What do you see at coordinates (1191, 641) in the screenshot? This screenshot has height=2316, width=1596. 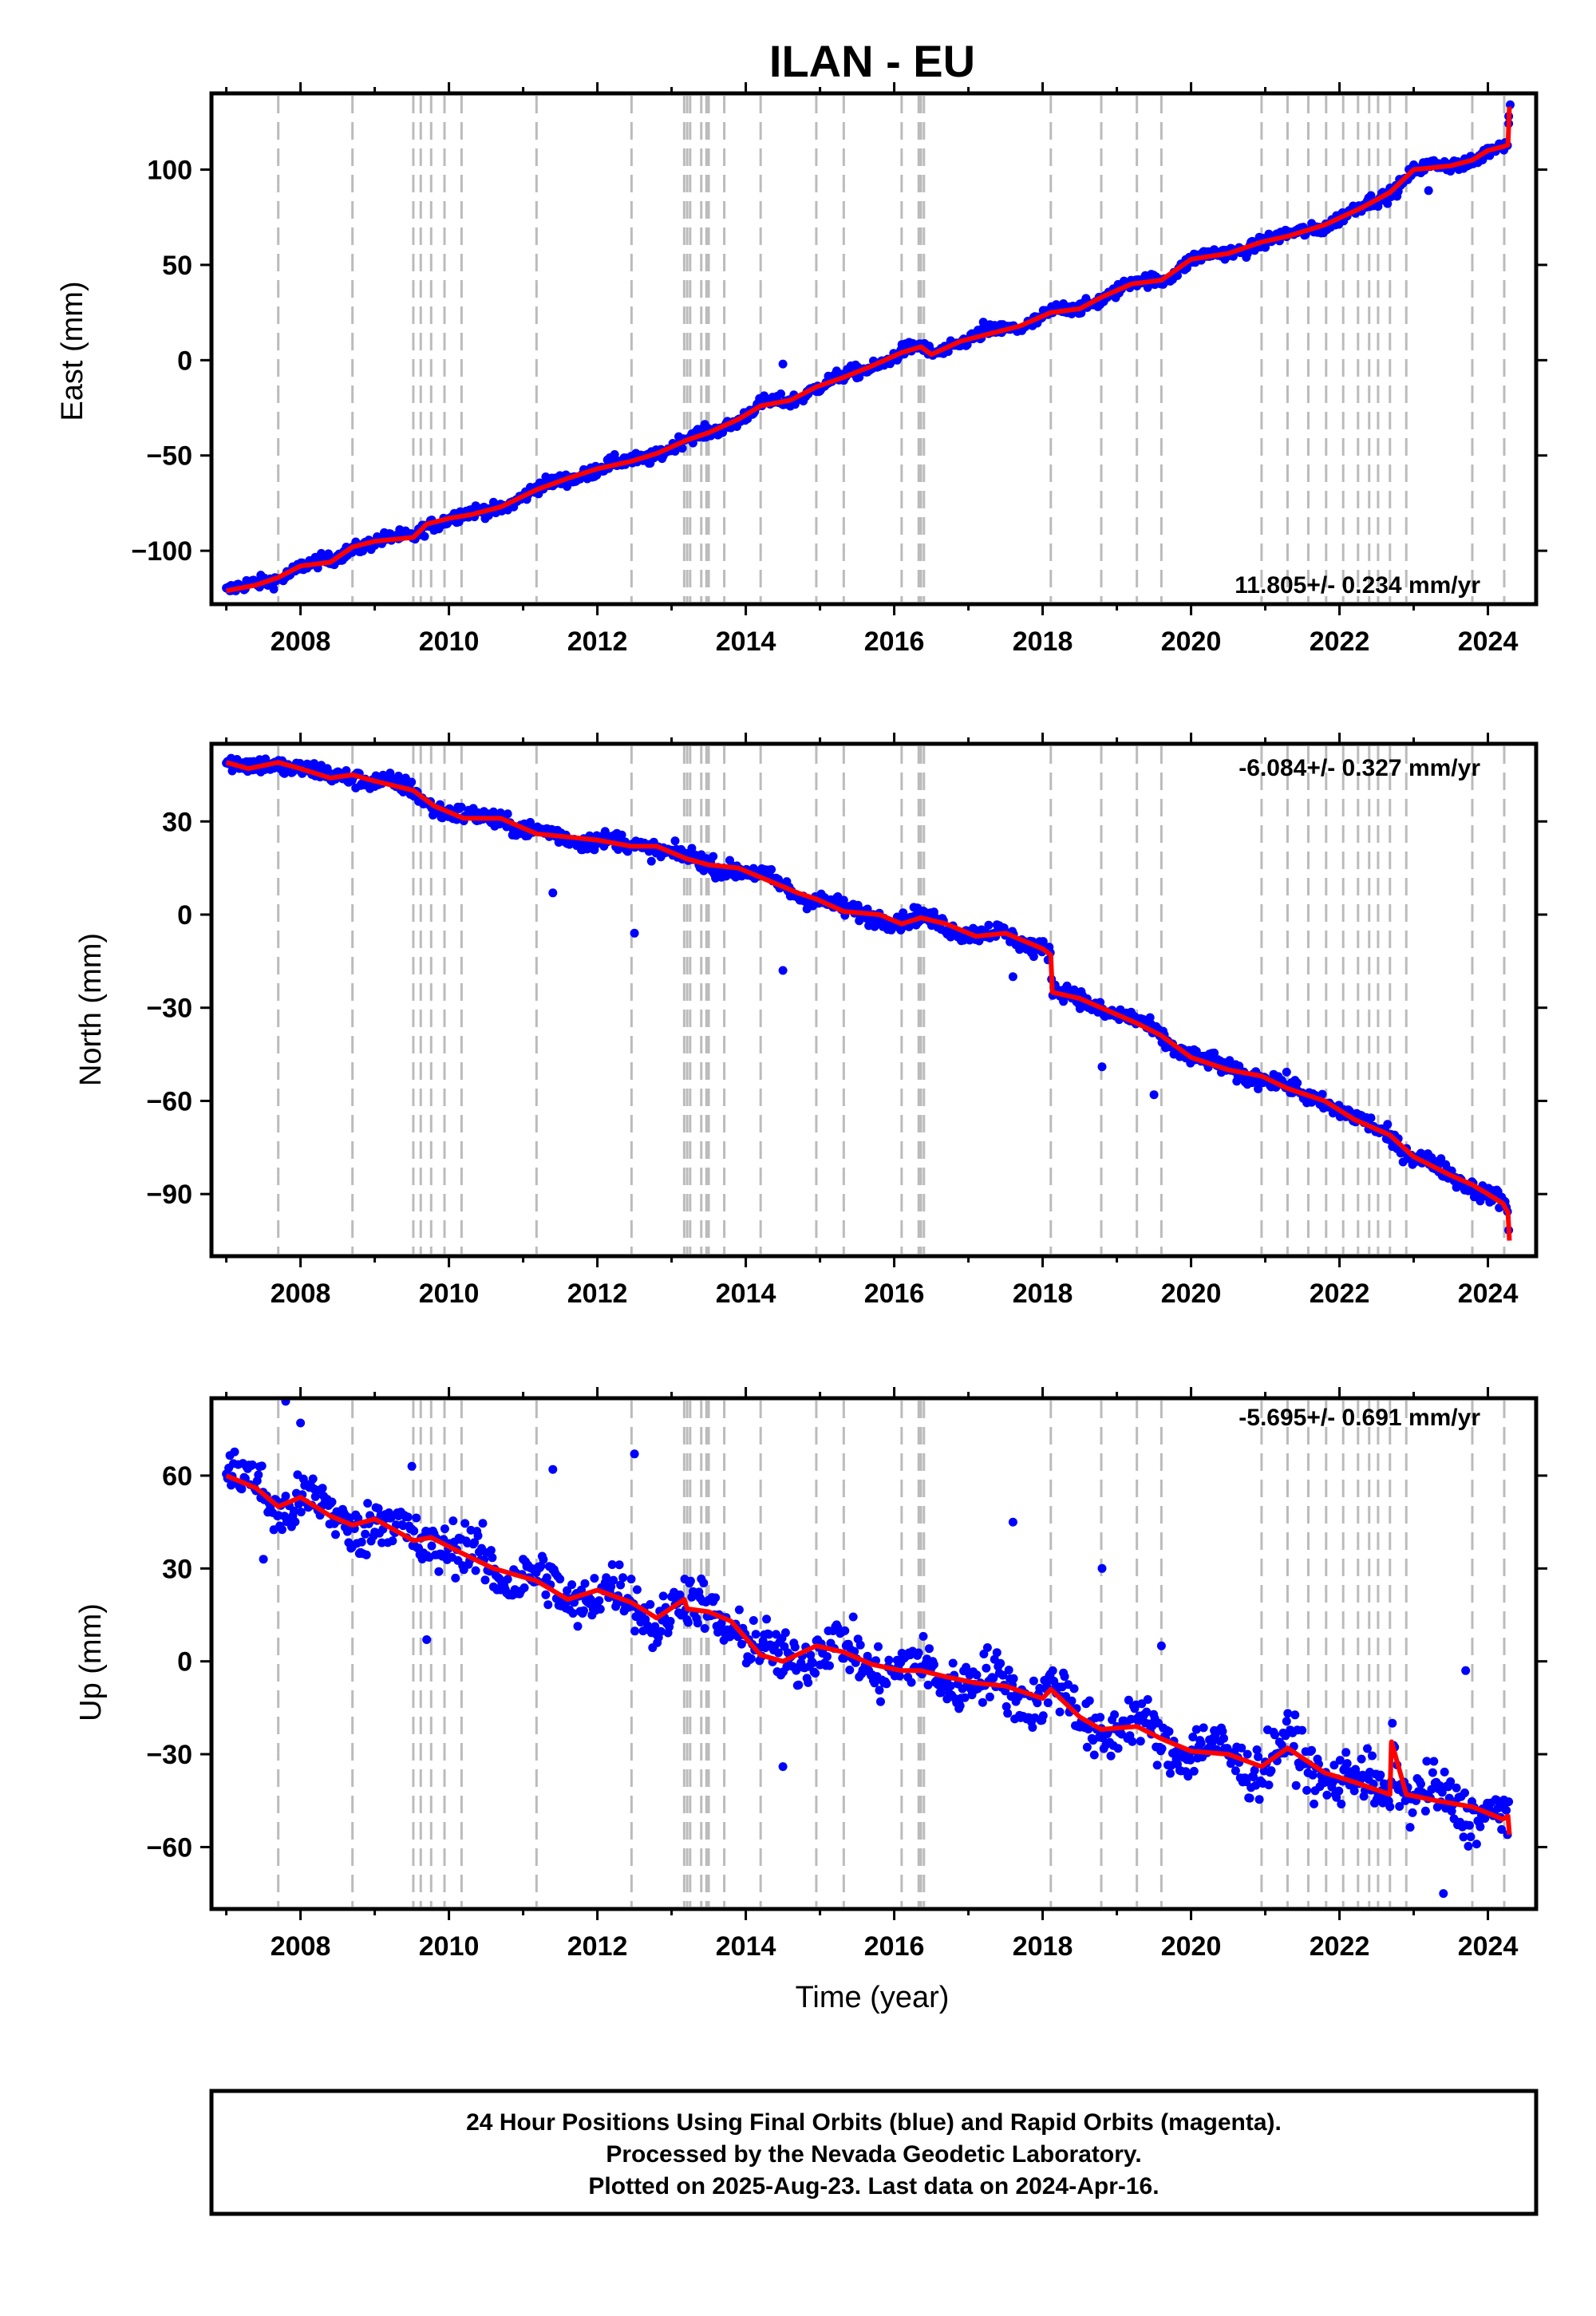 I see `x-tick-label: 2020` at bounding box center [1191, 641].